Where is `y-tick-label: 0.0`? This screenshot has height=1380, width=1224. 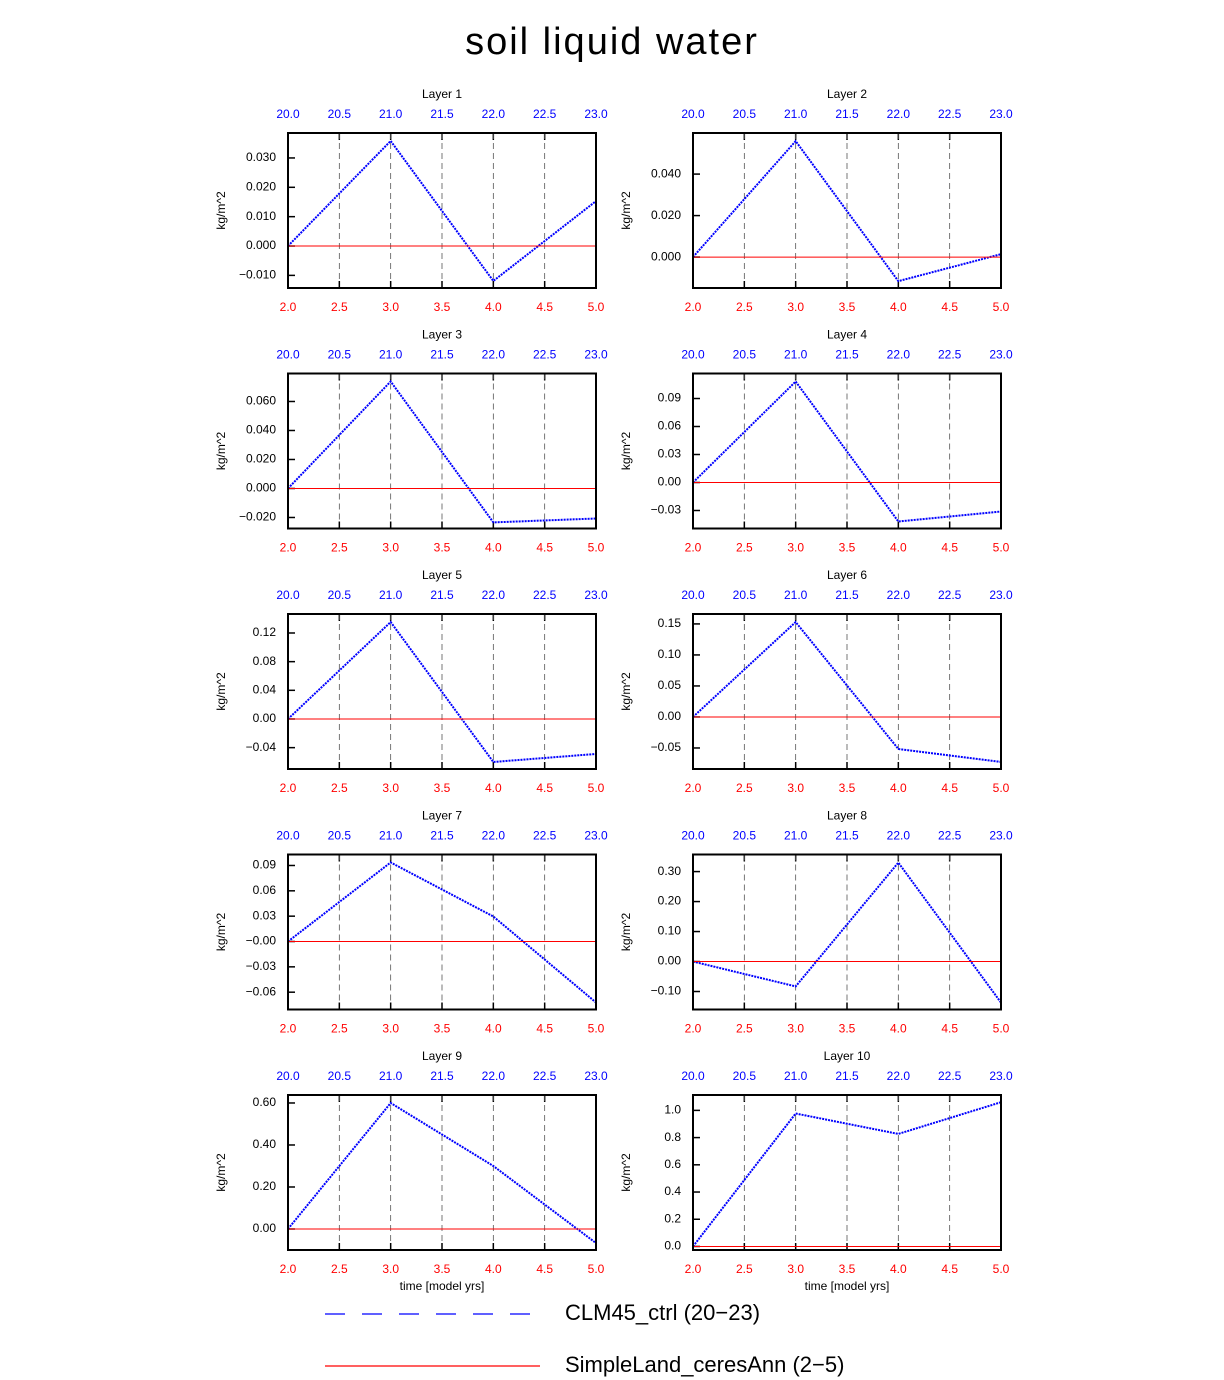 y-tick-label: 0.0 is located at coordinates (672, 1246).